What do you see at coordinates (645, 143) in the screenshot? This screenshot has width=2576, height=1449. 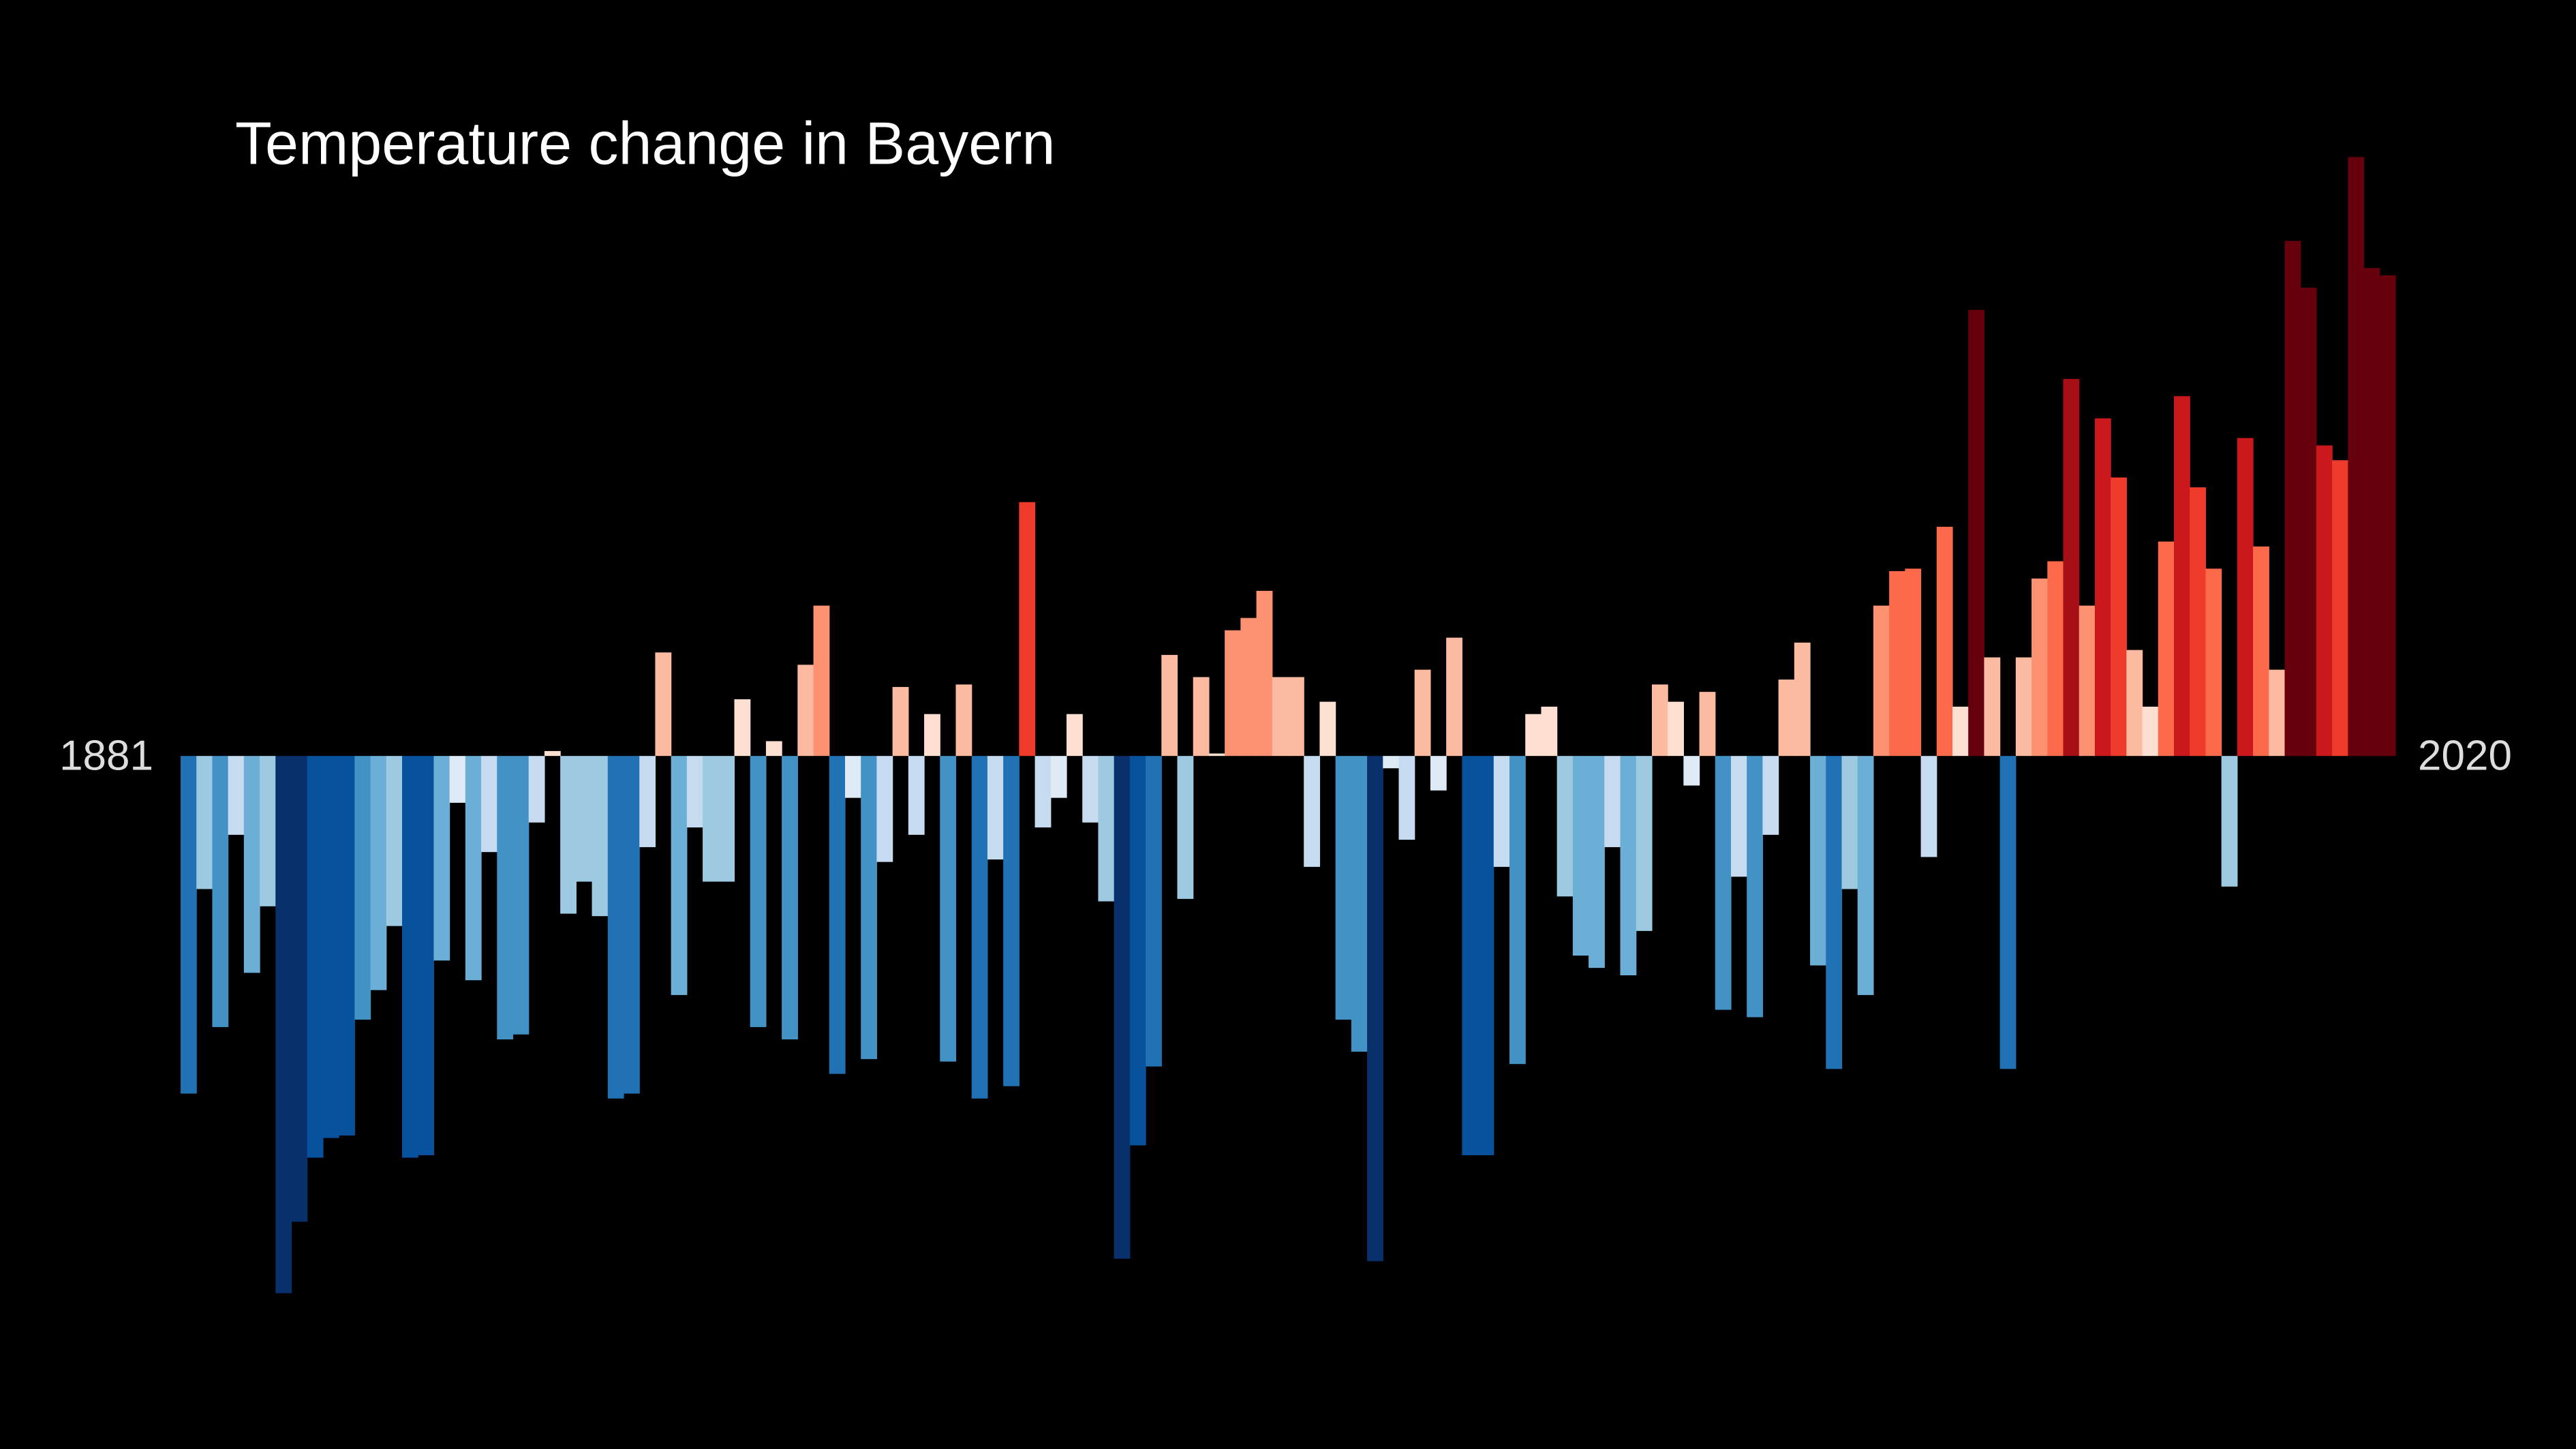 I see `chart-title: Temperature change in Bayern` at bounding box center [645, 143].